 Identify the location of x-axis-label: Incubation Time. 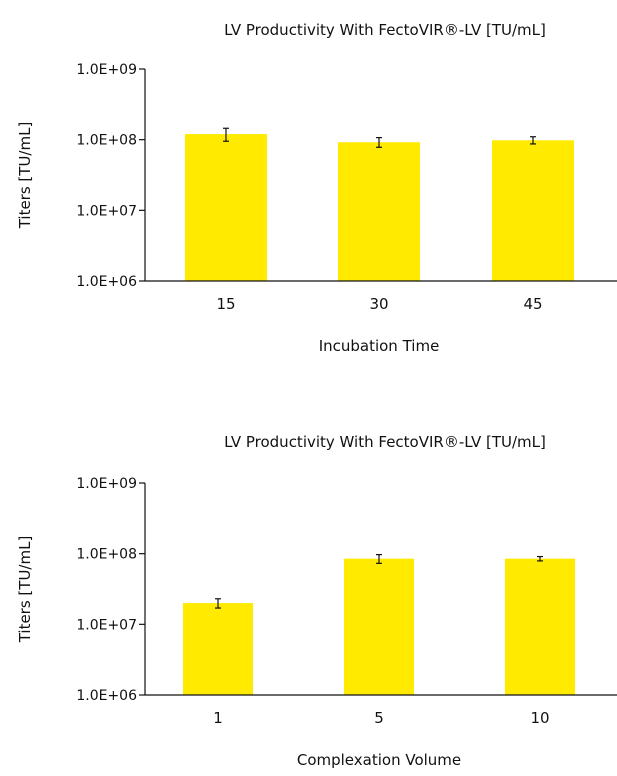
(379, 346).